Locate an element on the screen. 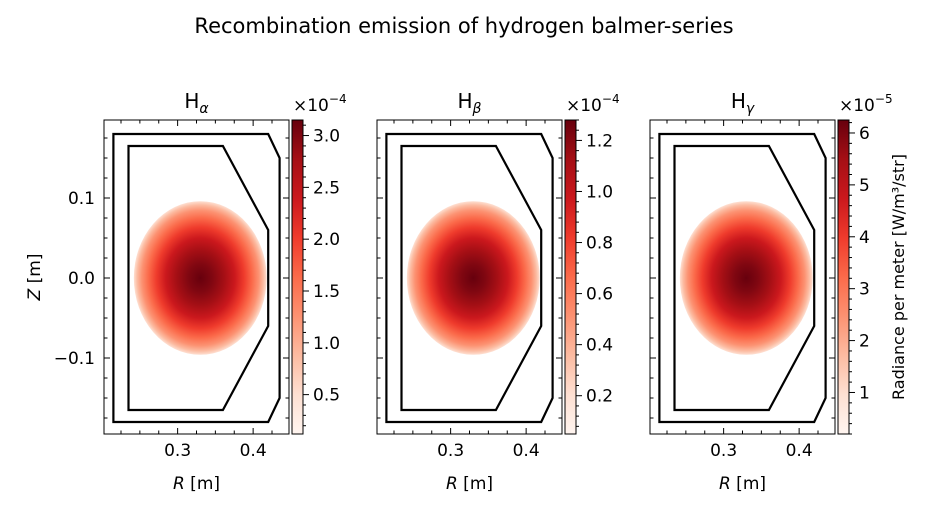  y-axis-ticks: −0.1 0.0 0.1 is located at coordinates (171, 278).